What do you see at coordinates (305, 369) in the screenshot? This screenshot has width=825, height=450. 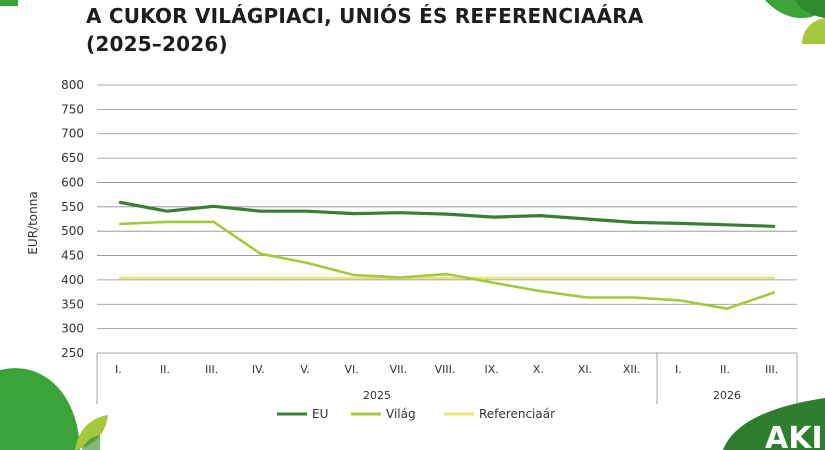 I see `x-tick-label: V.` at bounding box center [305, 369].